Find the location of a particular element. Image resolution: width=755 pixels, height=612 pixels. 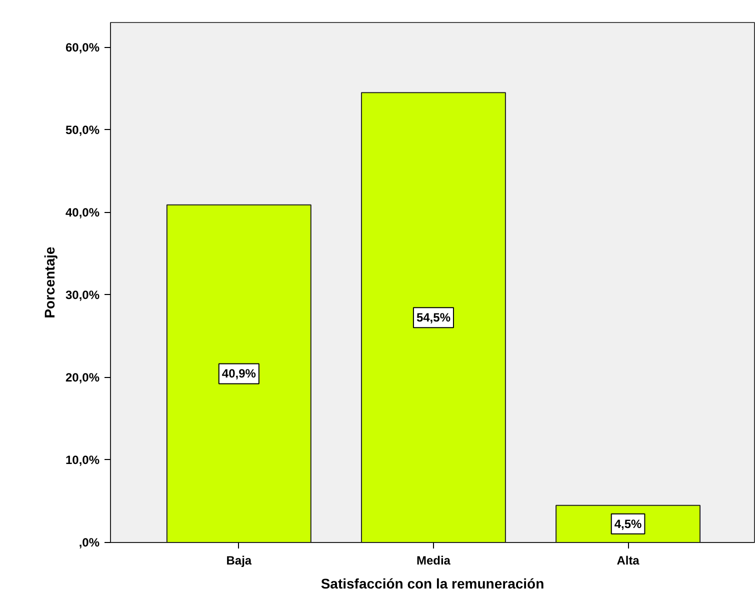

data-label: 54,5% is located at coordinates (433, 317).